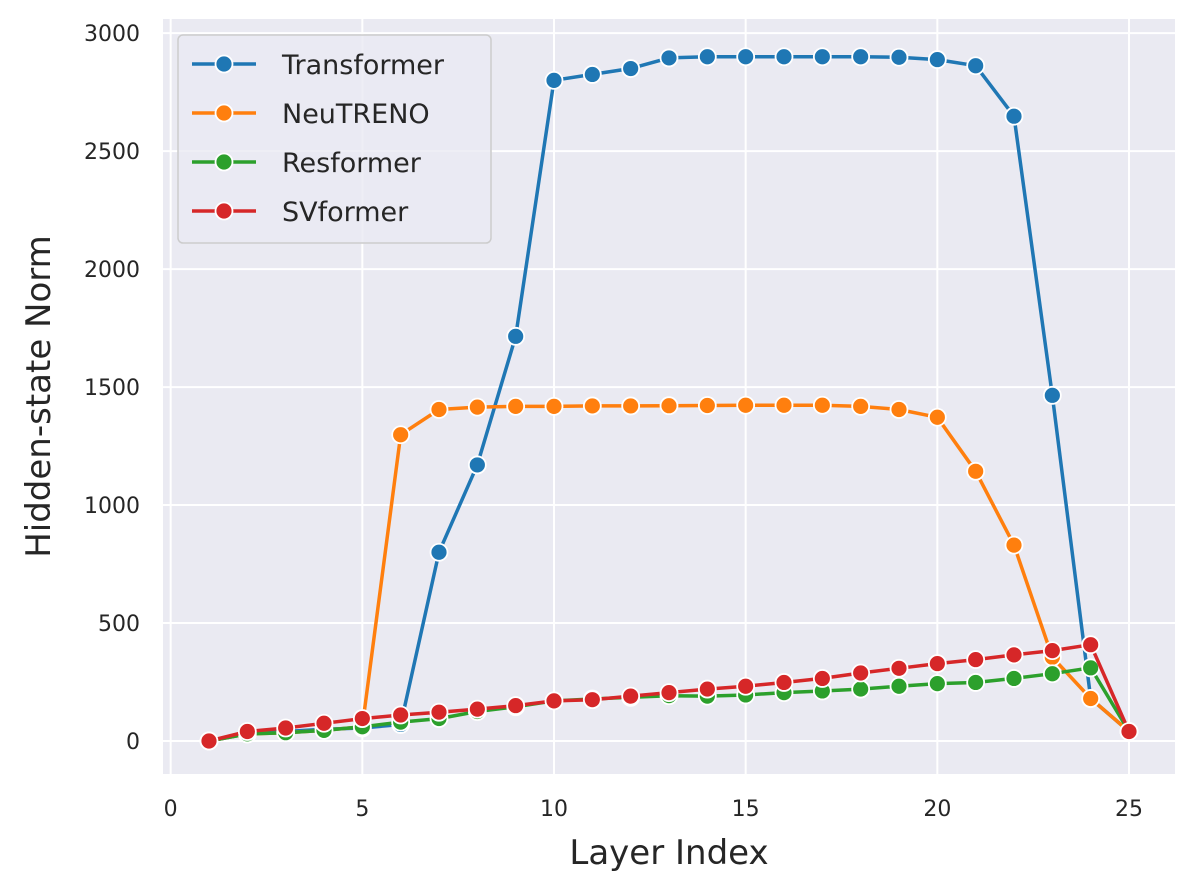 The image size is (1196, 893). What do you see at coordinates (119, 624) in the screenshot?
I see `y-tick-label: 500` at bounding box center [119, 624].